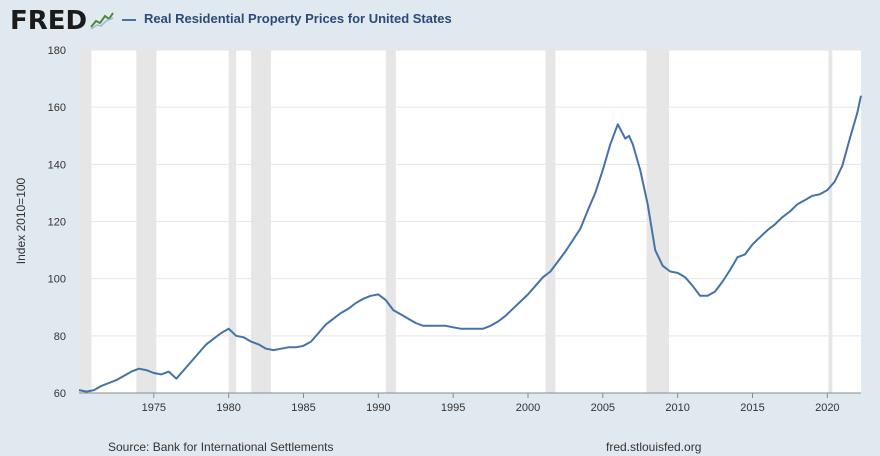 The height and width of the screenshot is (456, 880). I want to click on fred-logo: FRED, so click(49, 21).